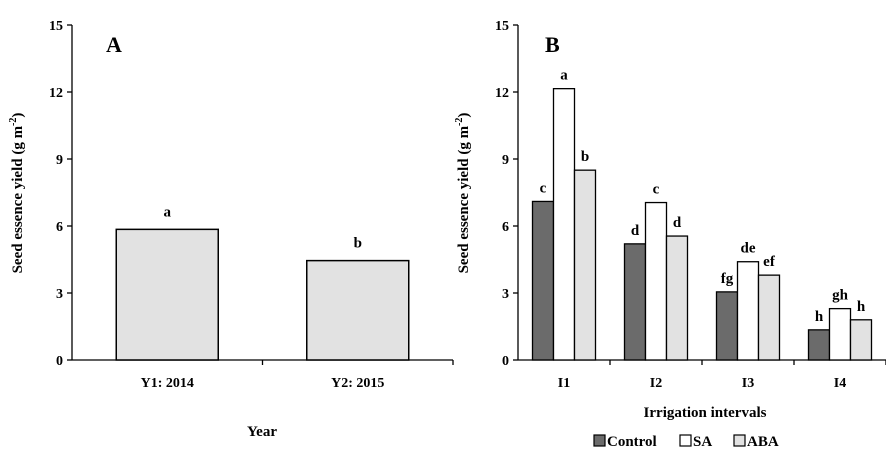 The width and height of the screenshot is (886, 454). What do you see at coordinates (656, 383) in the screenshot?
I see `x-tick-label: I2` at bounding box center [656, 383].